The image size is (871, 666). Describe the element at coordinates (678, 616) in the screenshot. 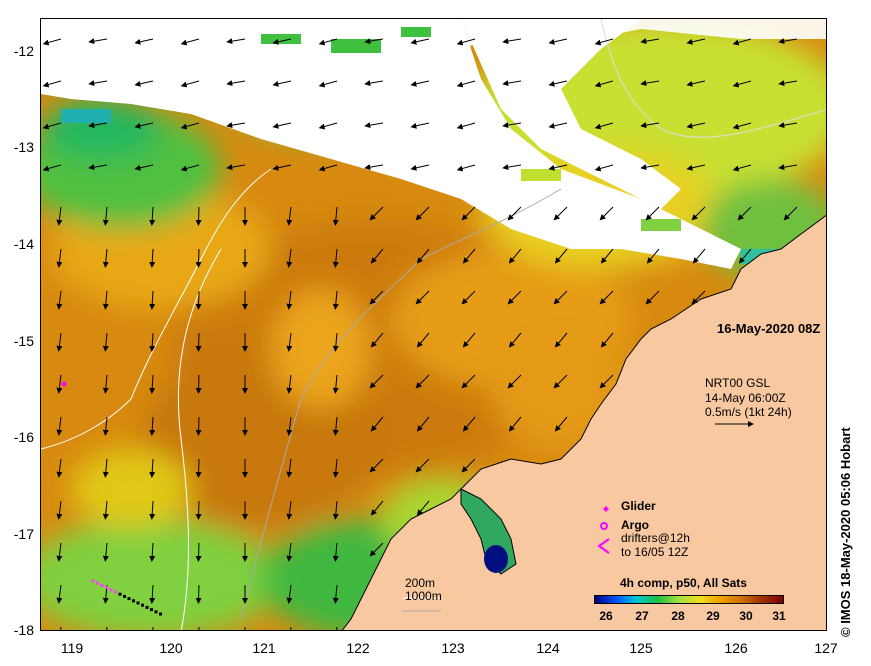

I see `colorbar-tick: 28` at that location.